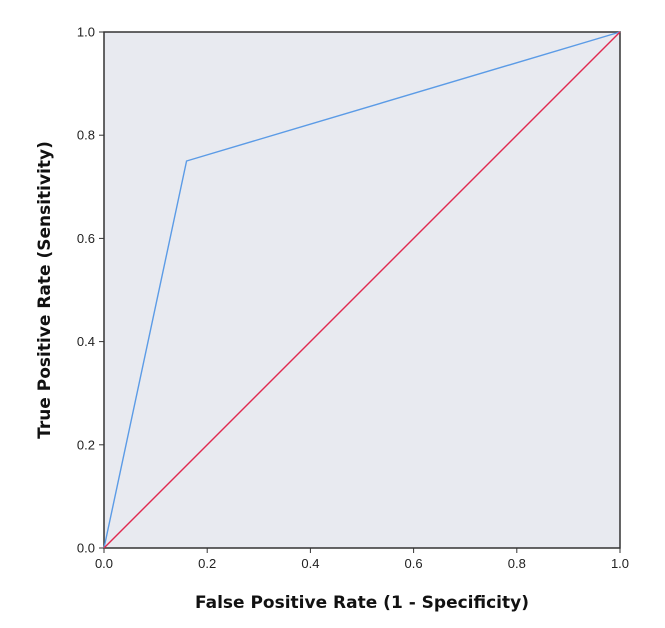  I want to click on y-tick-label: 0.4, so click(86, 341).